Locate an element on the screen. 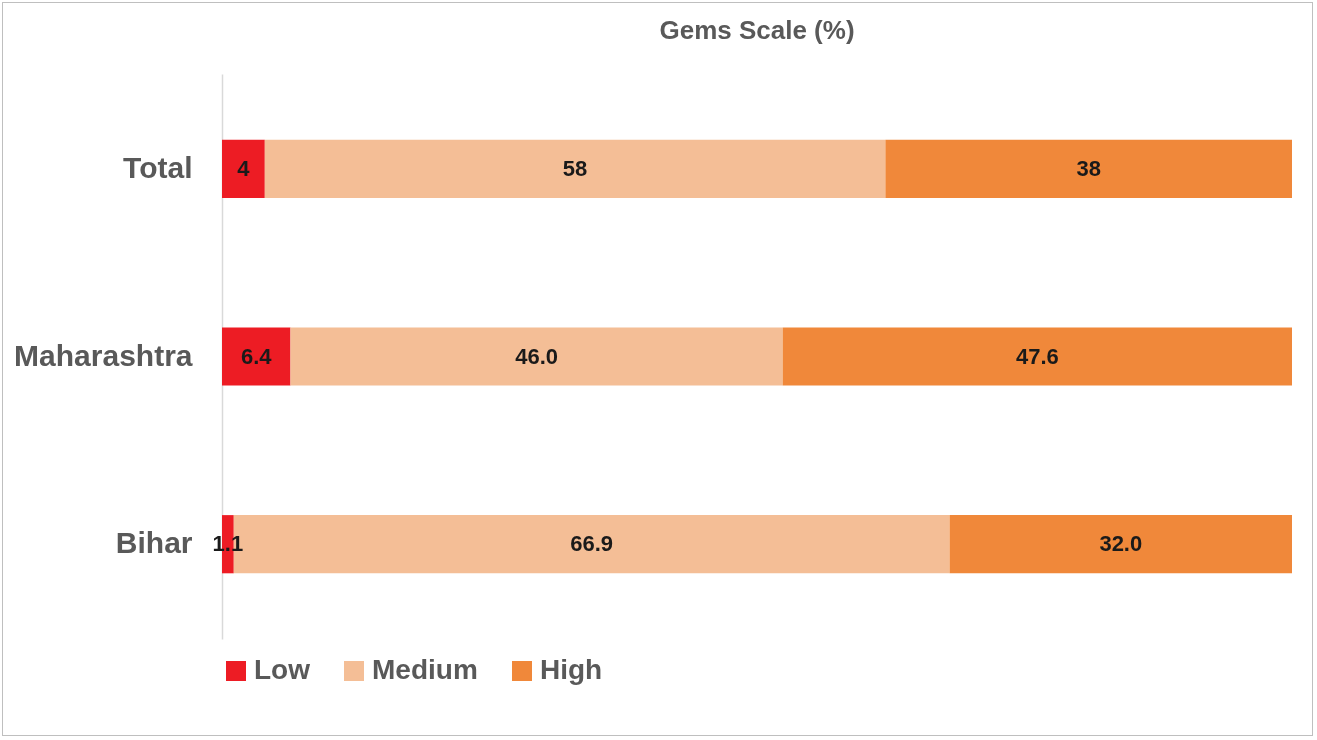  y-tick-label: Maharashtra is located at coordinates (103, 355).